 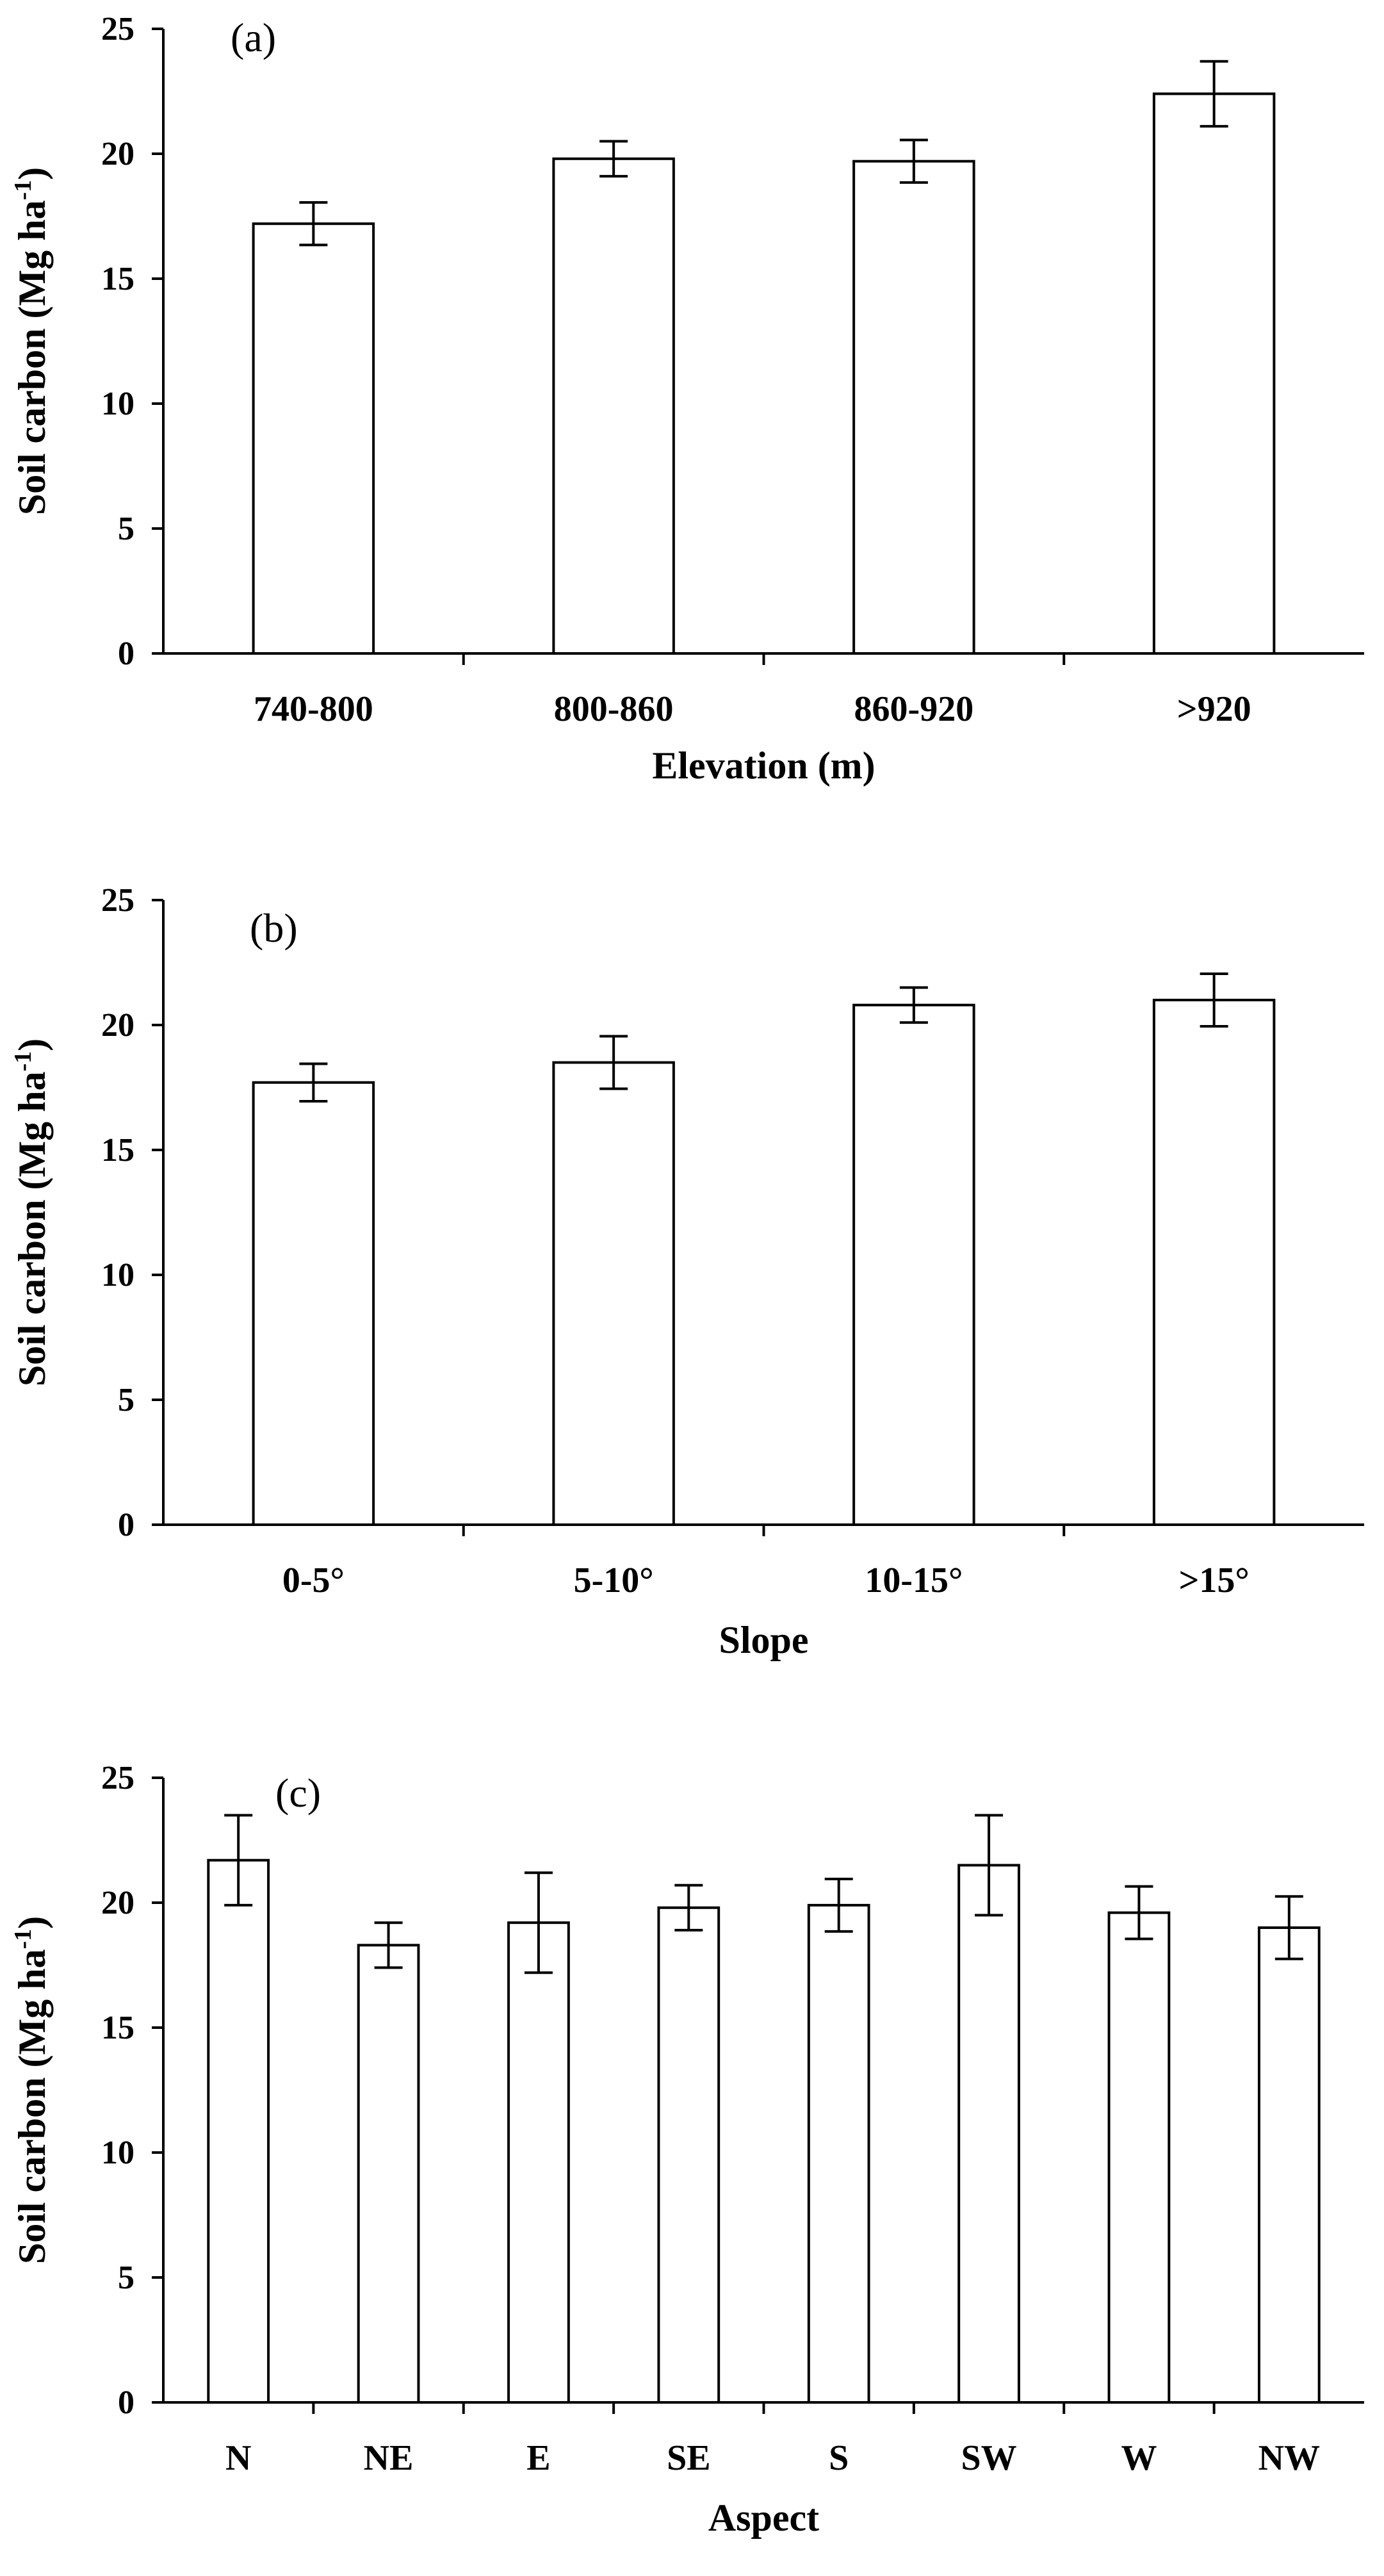 What do you see at coordinates (238, 2131) in the screenshot?
I see `bar-N` at bounding box center [238, 2131].